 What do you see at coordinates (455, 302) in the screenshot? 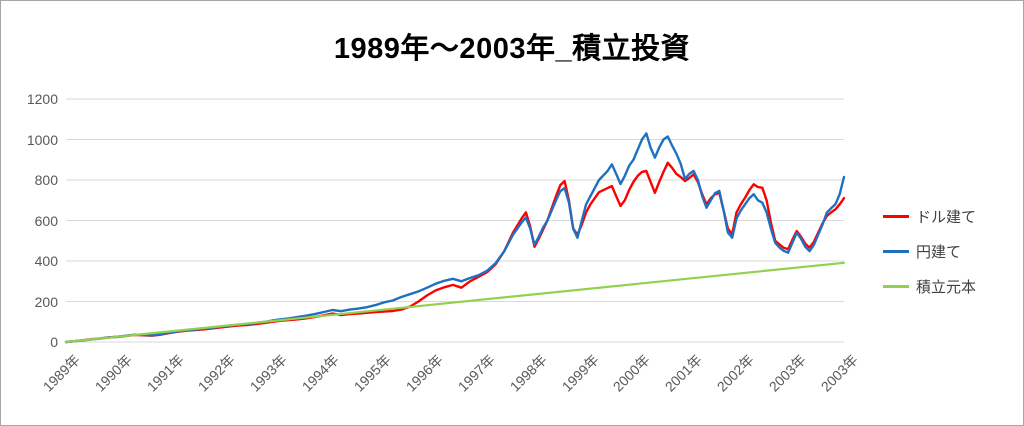
I see `series-line-積立元本` at bounding box center [455, 302].